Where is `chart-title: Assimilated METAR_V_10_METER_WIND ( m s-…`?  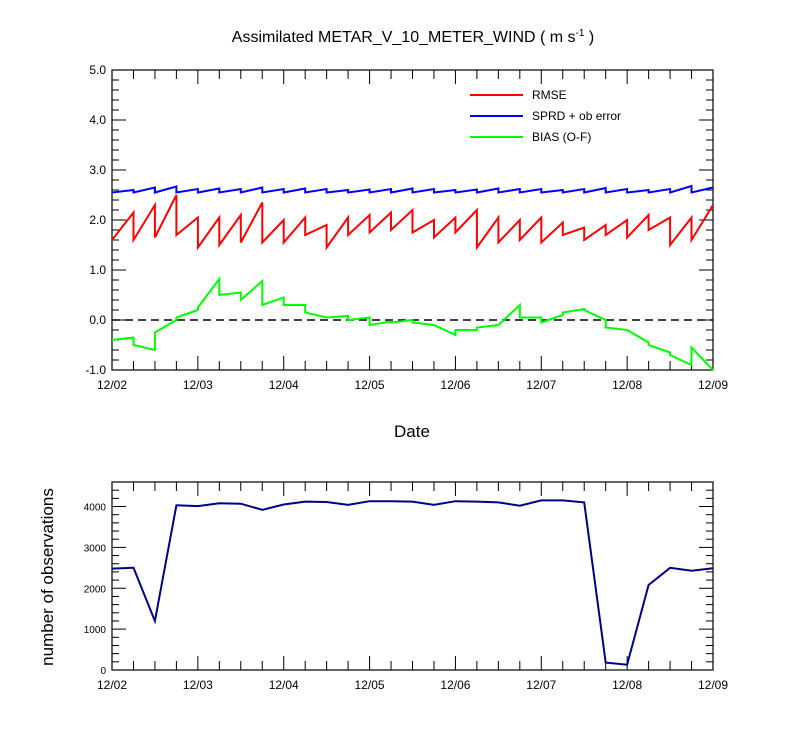
chart-title: Assimilated METAR_V_10_METER_WIND ( m s-… is located at coordinates (413, 37).